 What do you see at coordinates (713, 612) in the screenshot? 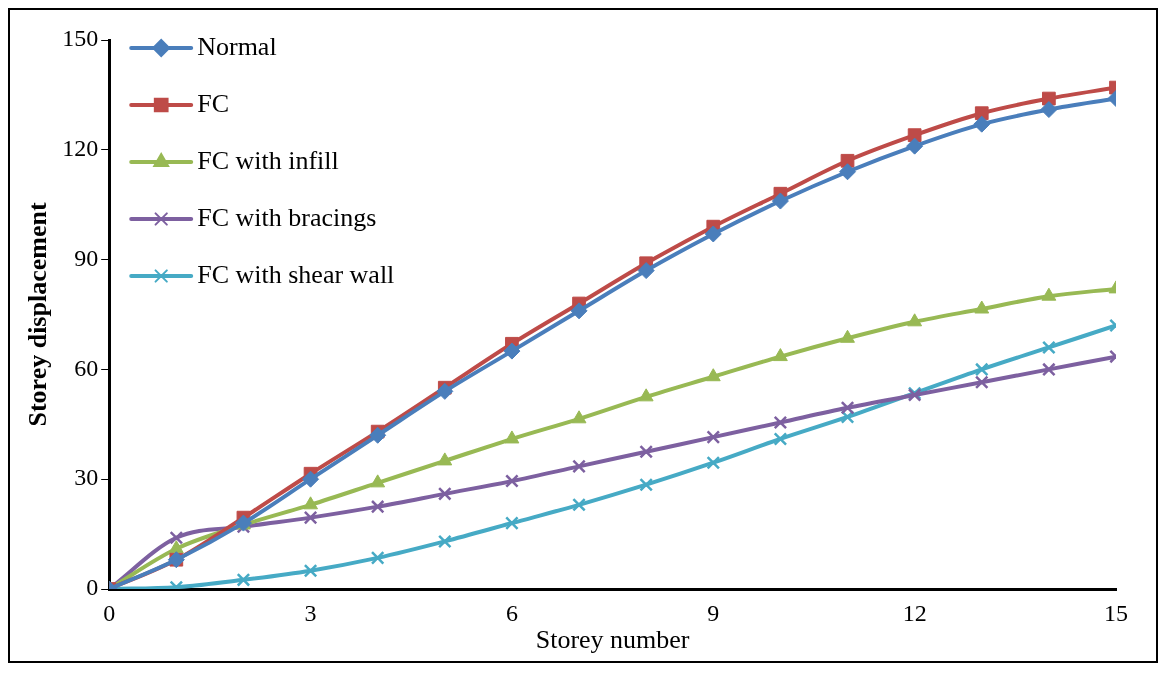
I see `x-tick-label: 9` at bounding box center [713, 612].